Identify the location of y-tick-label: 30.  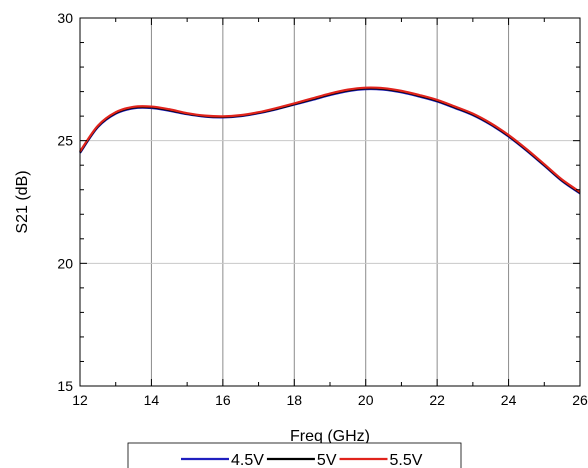
(65, 18).